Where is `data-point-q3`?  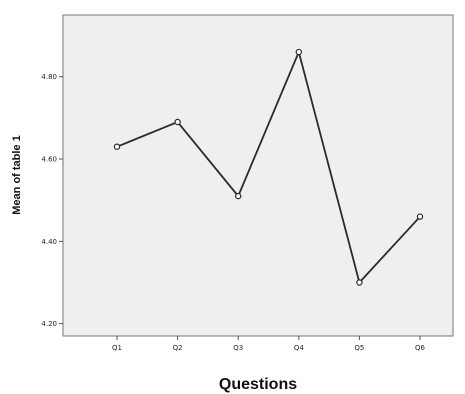
data-point-q3 is located at coordinates (238, 196).